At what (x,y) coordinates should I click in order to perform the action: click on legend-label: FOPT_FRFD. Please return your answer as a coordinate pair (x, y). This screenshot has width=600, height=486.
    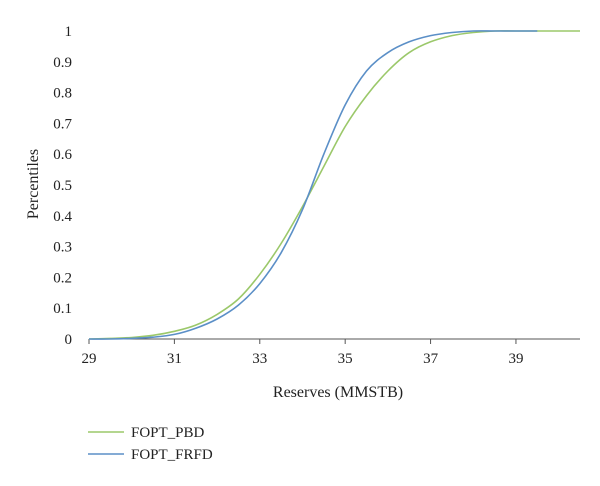
    Looking at the image, I should click on (172, 455).